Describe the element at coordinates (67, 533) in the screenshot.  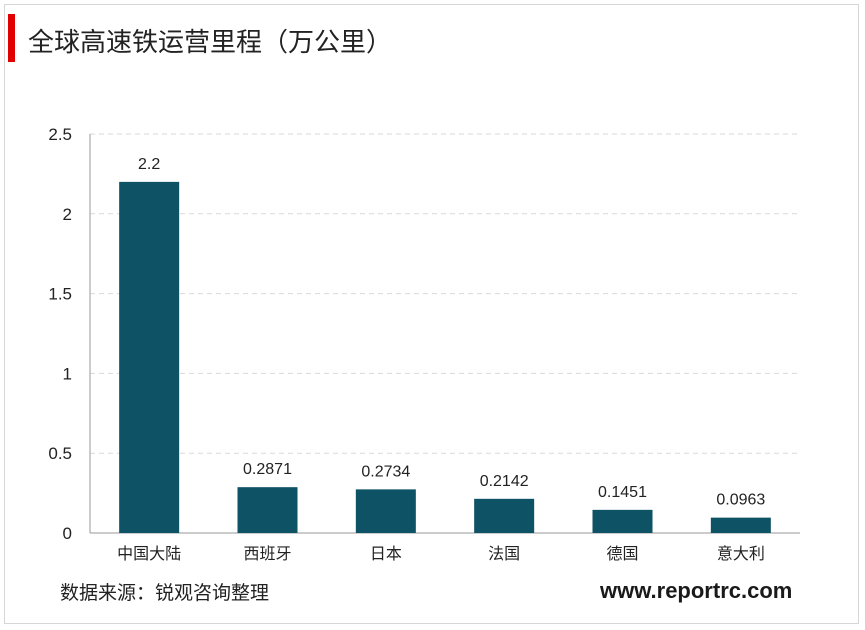
I see `y-tick-label: 0` at that location.